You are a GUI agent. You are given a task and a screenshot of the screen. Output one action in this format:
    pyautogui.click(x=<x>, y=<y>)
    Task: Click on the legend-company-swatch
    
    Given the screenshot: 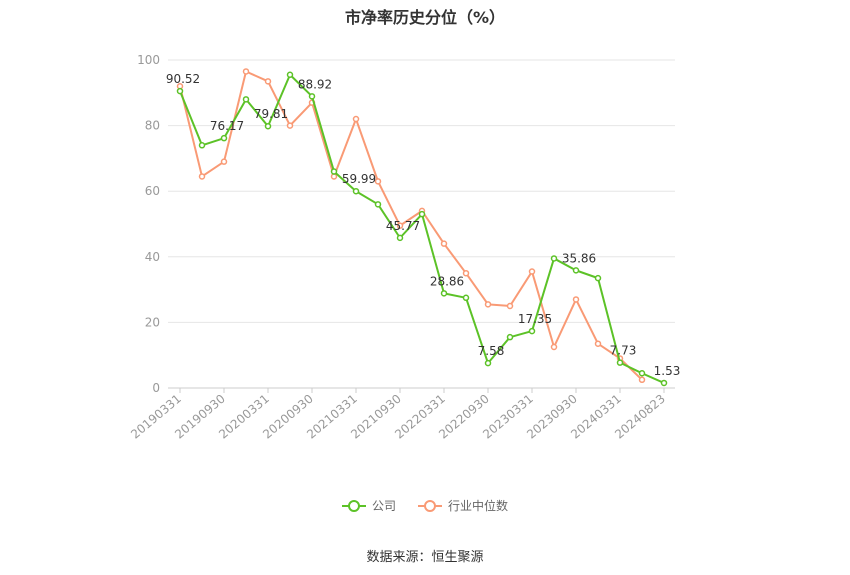 What is the action you would take?
    pyautogui.click(x=353, y=505)
    